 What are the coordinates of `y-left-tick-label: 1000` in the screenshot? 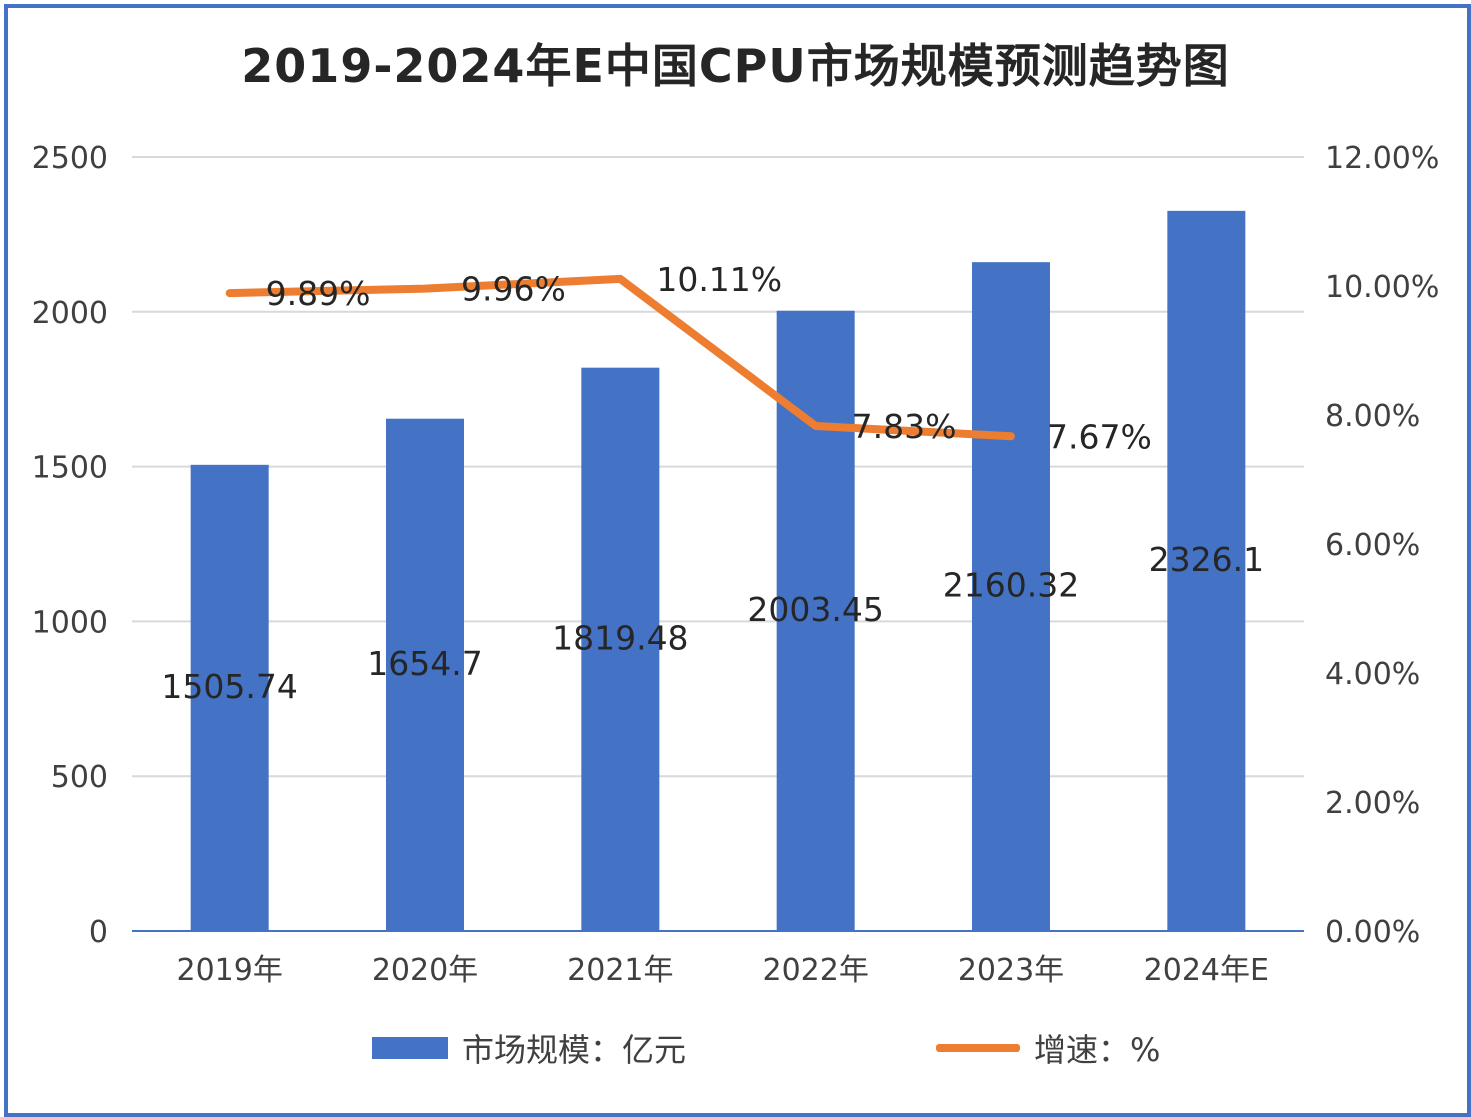 It's located at (70, 622).